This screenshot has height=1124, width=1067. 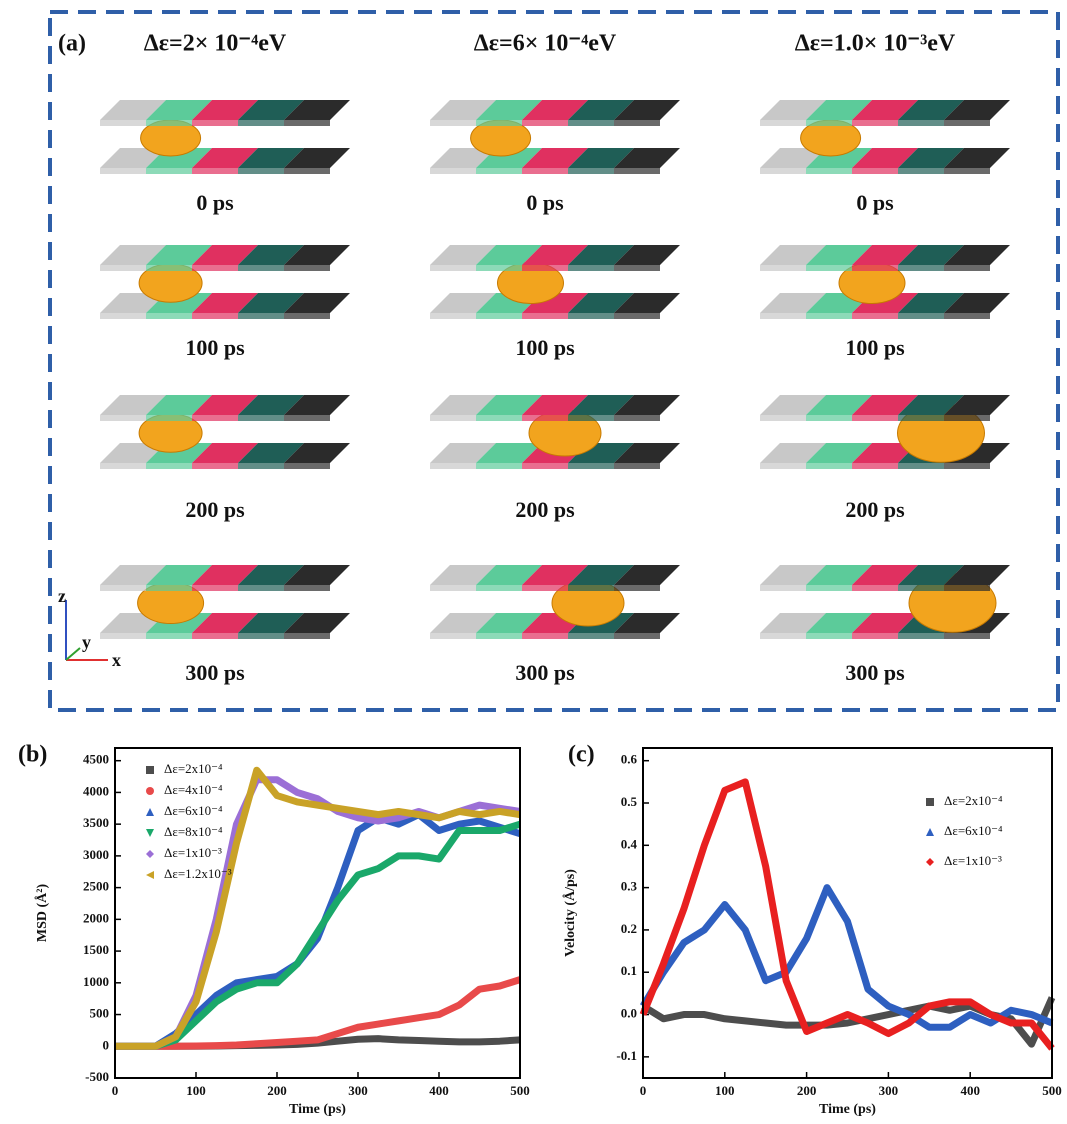 What do you see at coordinates (889, 1090) in the screenshot?
I see `x-tick-label: 300` at bounding box center [889, 1090].